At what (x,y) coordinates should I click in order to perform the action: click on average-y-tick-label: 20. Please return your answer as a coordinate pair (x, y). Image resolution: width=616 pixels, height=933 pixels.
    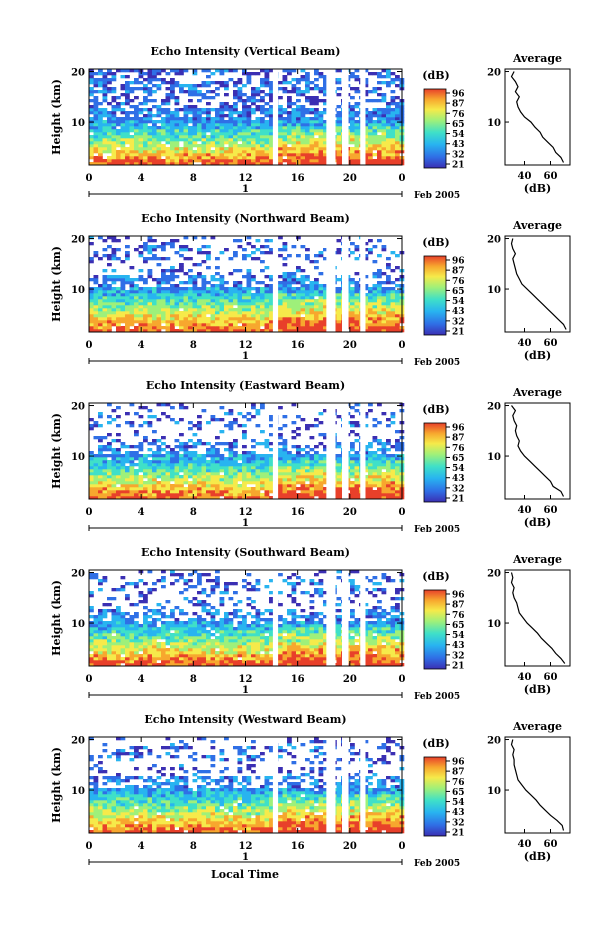
    Looking at the image, I should click on (494, 240).